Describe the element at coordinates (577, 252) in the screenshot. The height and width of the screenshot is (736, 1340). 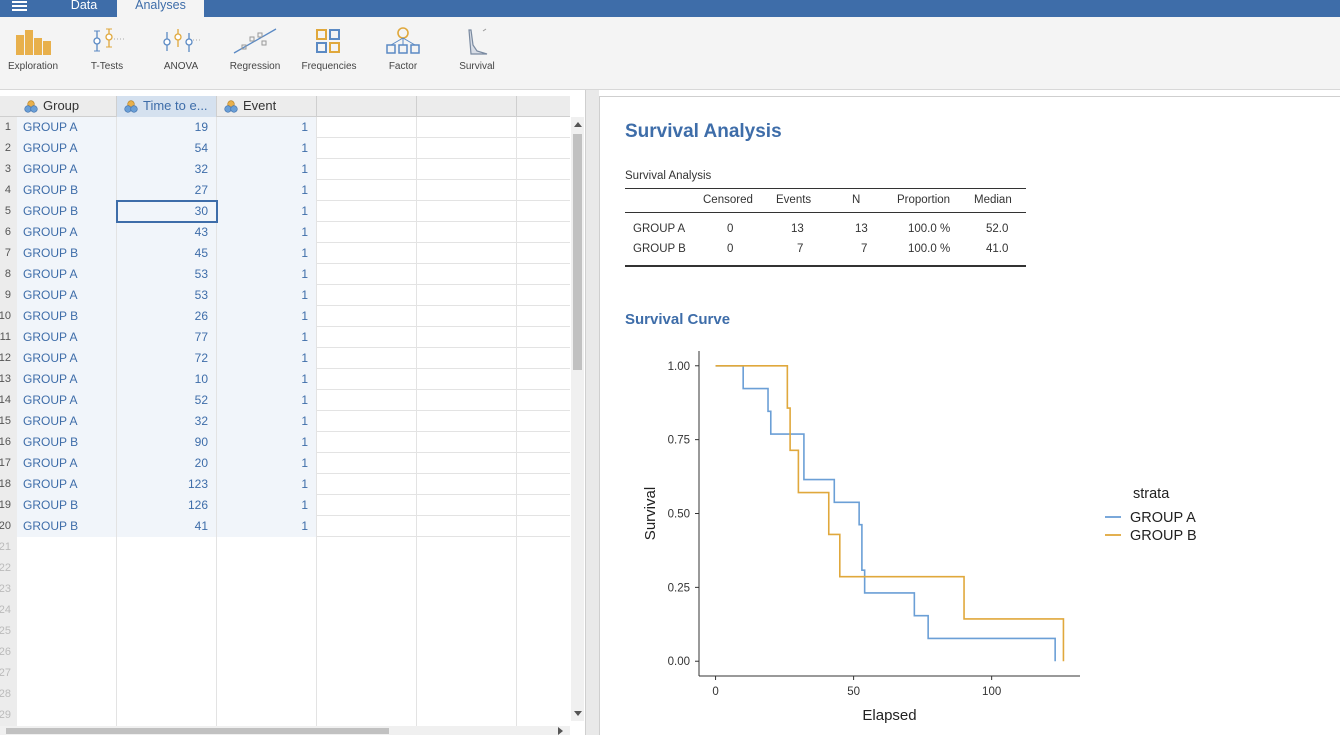
I see `vertical-scroll-thumb` at that location.